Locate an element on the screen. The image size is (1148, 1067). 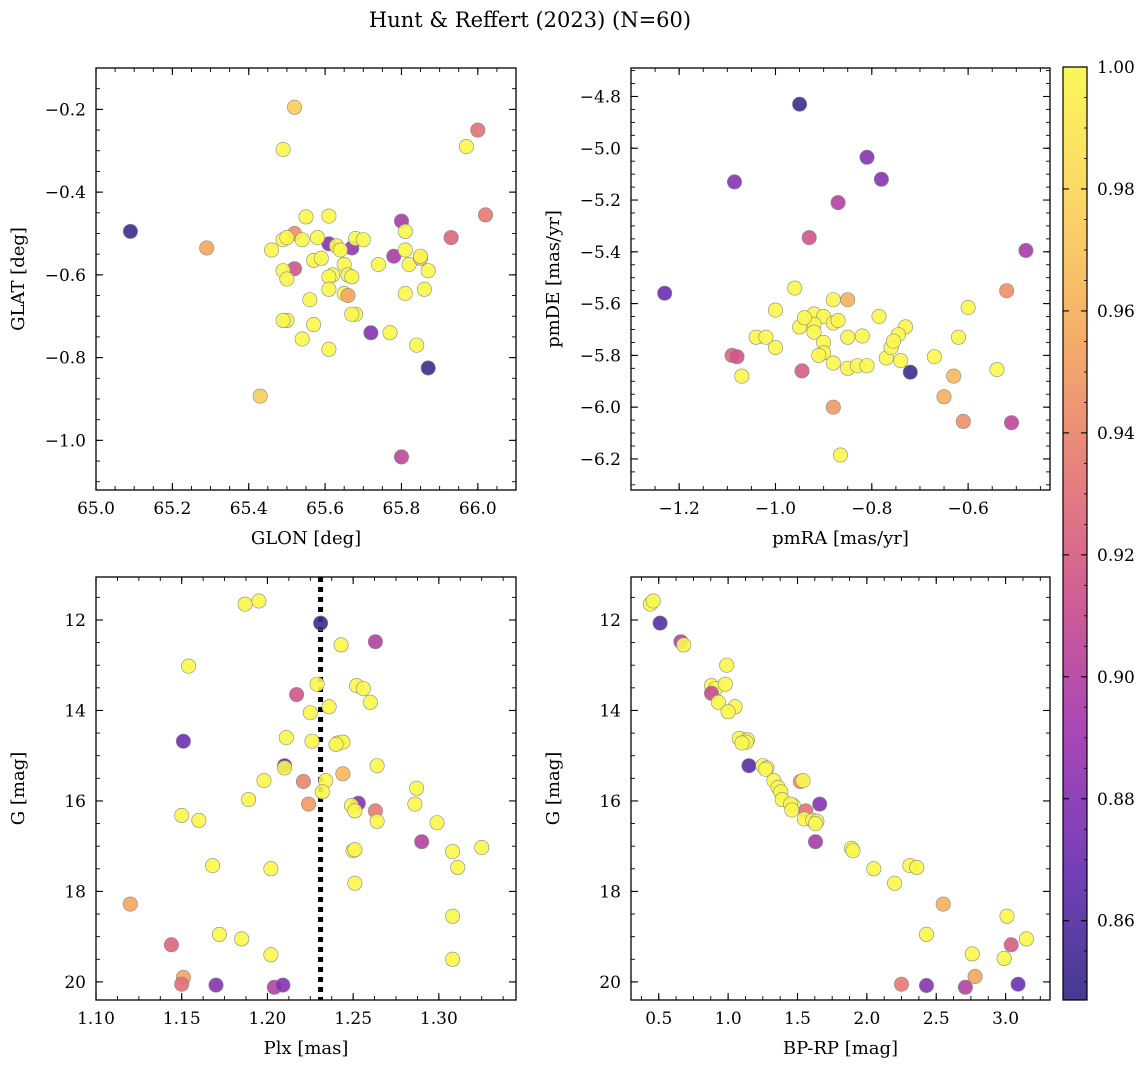
x-tick-label: 2.0 is located at coordinates (866, 1019).